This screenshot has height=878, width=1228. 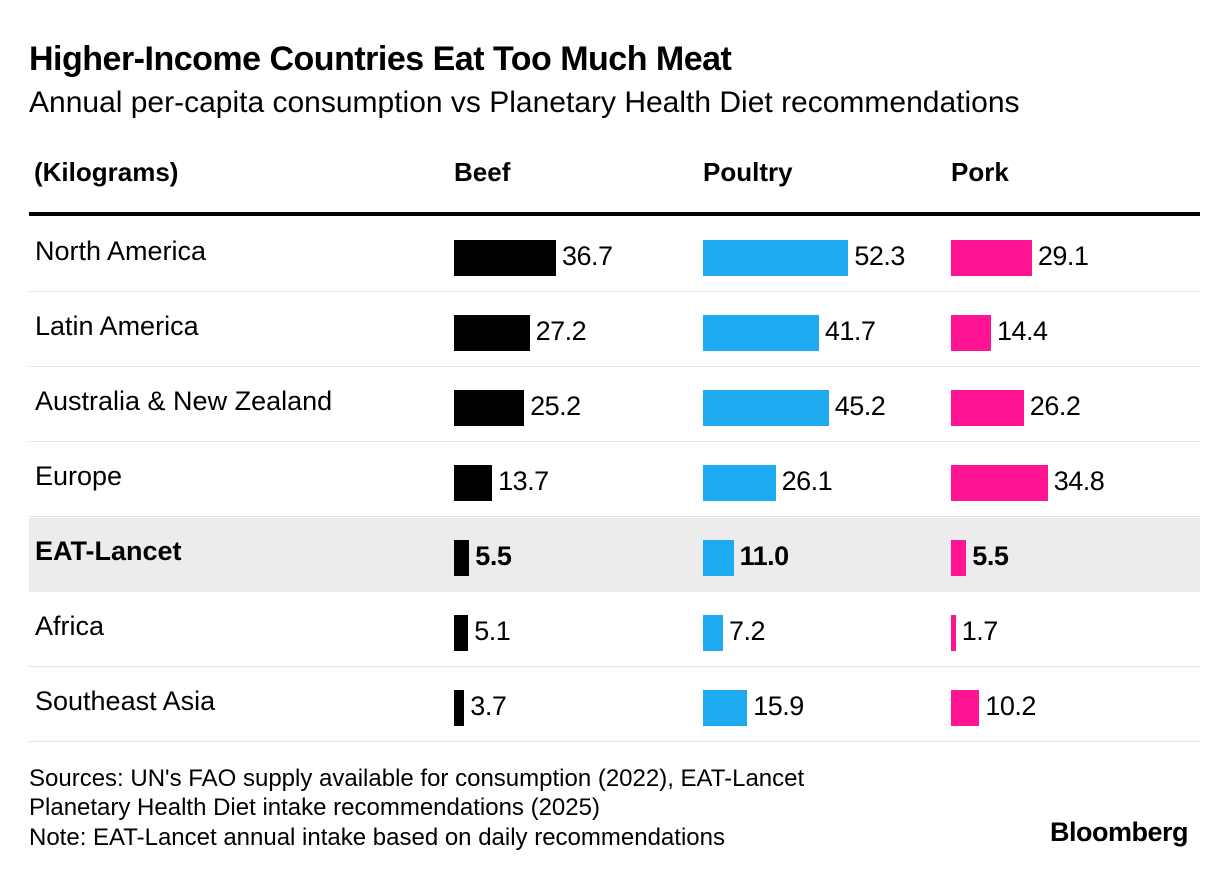 What do you see at coordinates (980, 172) in the screenshot?
I see `column-header-pork: Pork` at bounding box center [980, 172].